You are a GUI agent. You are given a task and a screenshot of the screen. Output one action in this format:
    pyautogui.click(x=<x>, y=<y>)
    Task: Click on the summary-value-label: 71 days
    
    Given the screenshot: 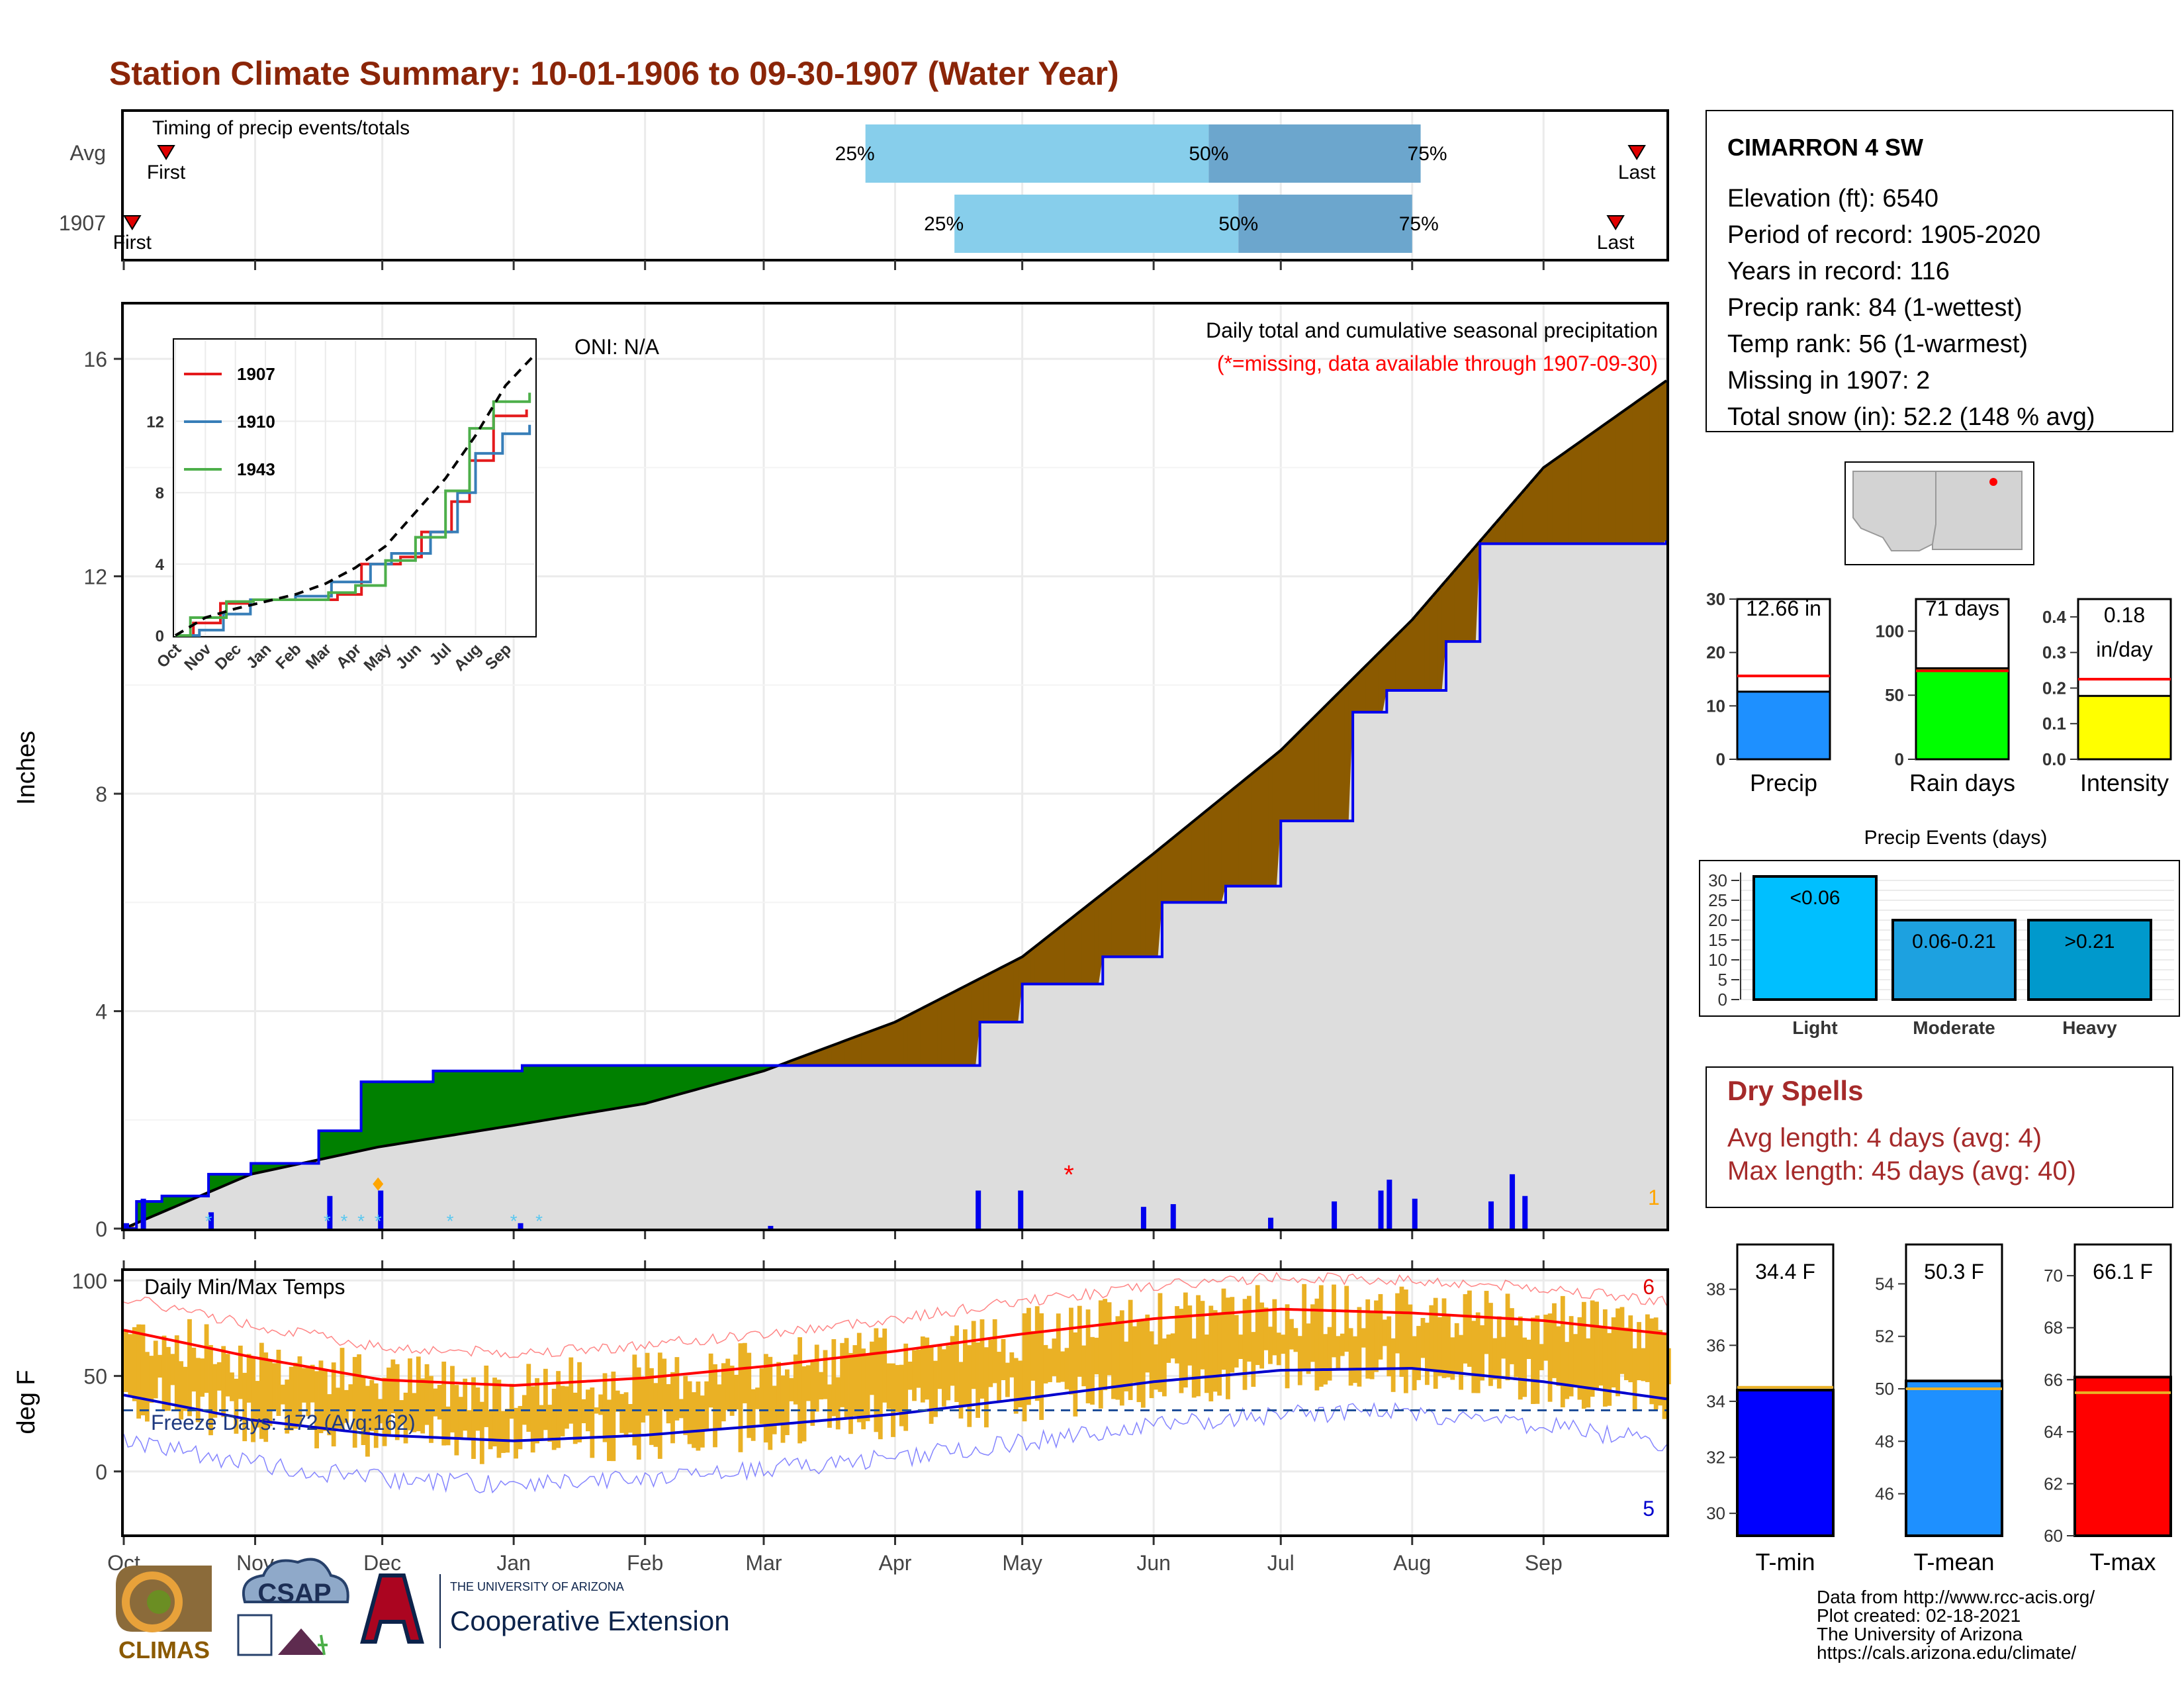 What is the action you would take?
    pyautogui.click(x=1962, y=608)
    